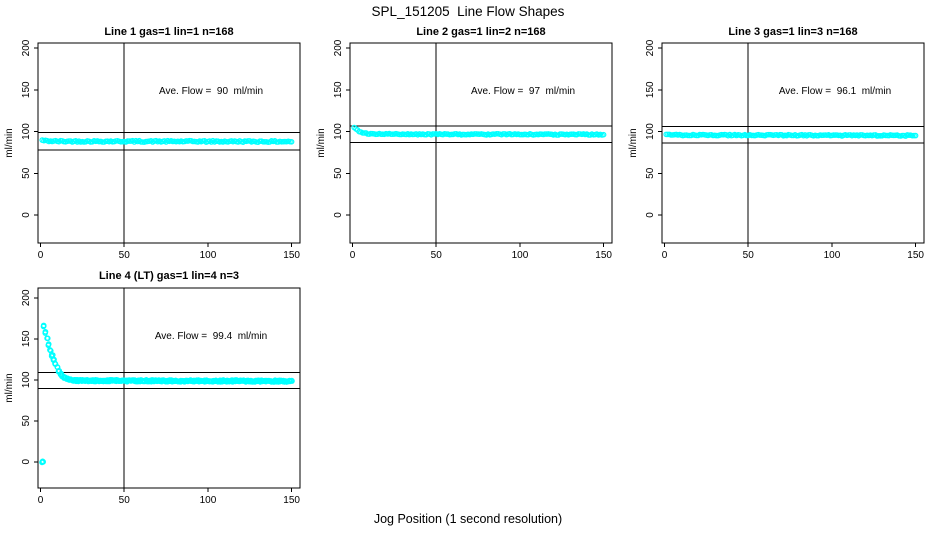 Image resolution: width=936 pixels, height=540 pixels. What do you see at coordinates (468, 11) in the screenshot?
I see `figure-title: SPL_151205 Line Flow Shapes` at bounding box center [468, 11].